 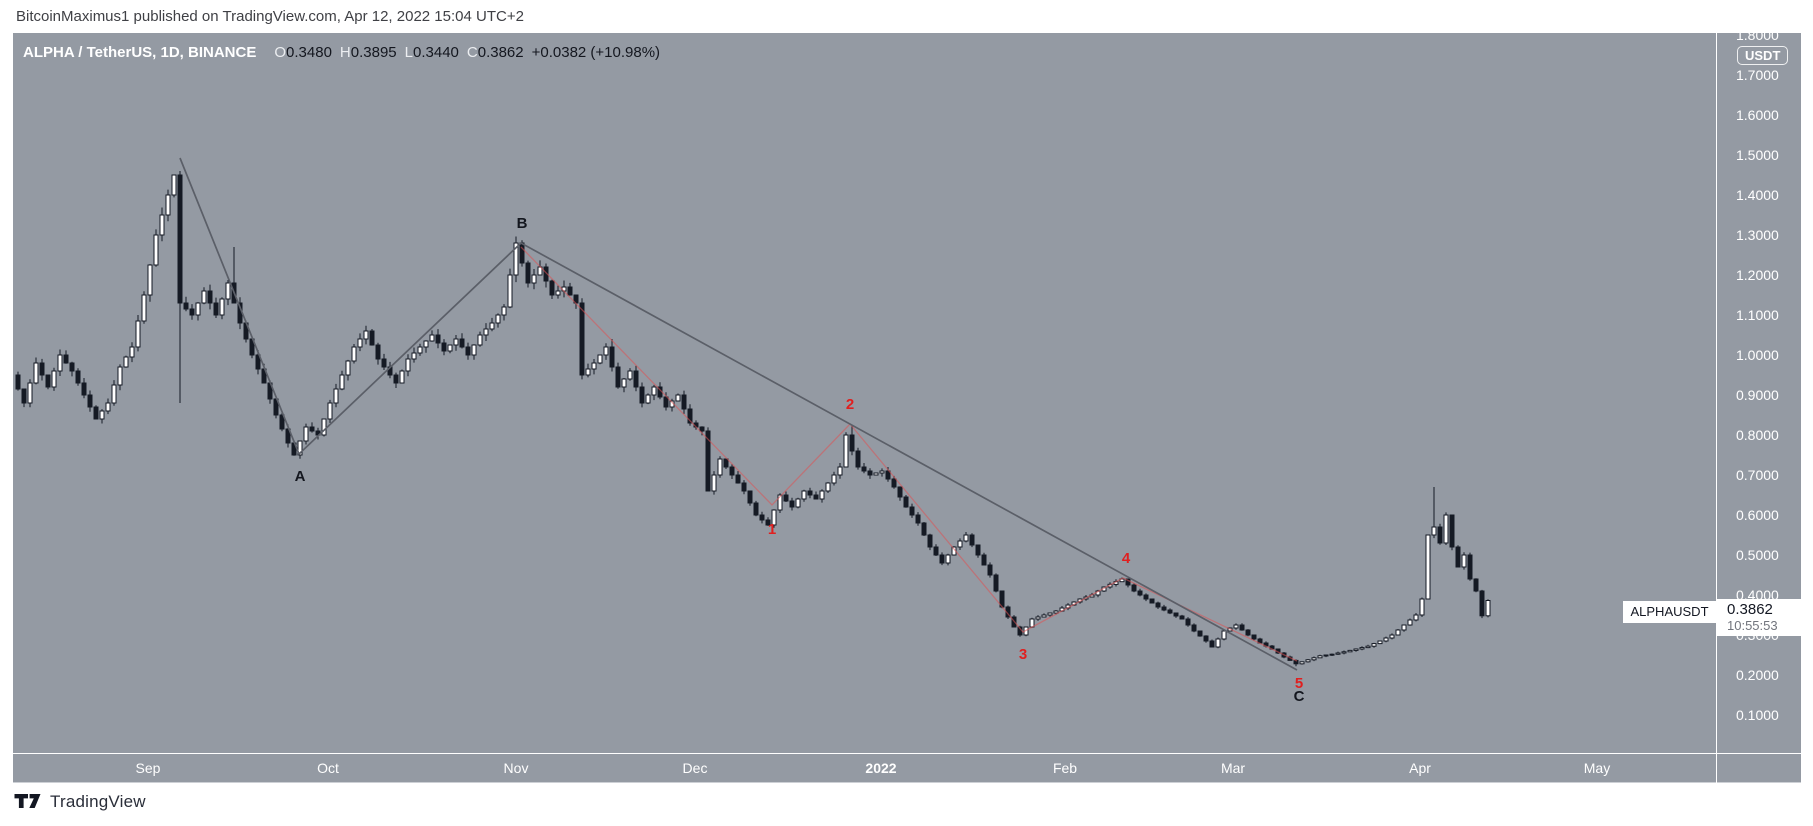 What do you see at coordinates (1757, 38) in the screenshot?
I see `price-tick: 1.8000` at bounding box center [1757, 38].